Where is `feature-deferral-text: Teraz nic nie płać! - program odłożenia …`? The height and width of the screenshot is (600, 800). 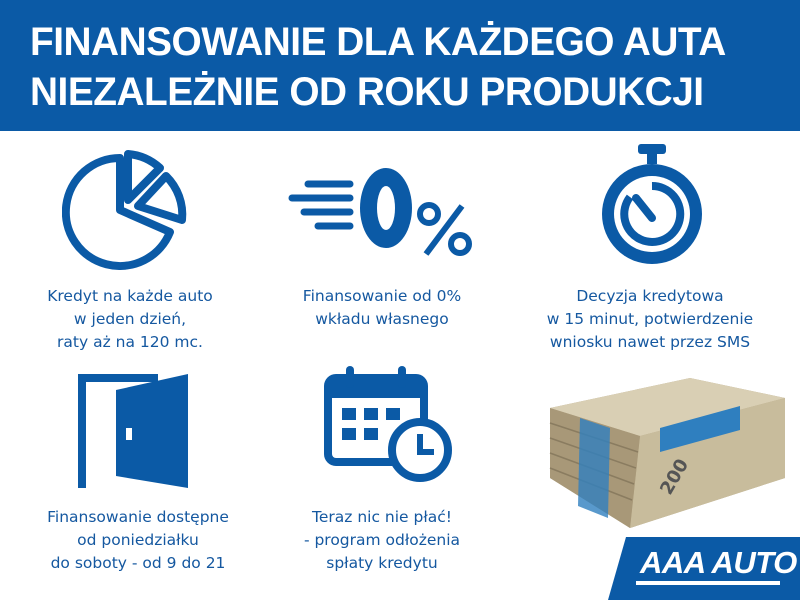 feature-deferral-text: Teraz nic nie płać! - program odłożenia … is located at coordinates (382, 540).